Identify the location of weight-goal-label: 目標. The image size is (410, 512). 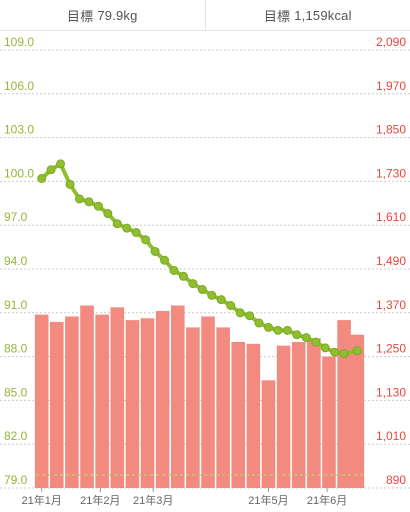
(80, 16).